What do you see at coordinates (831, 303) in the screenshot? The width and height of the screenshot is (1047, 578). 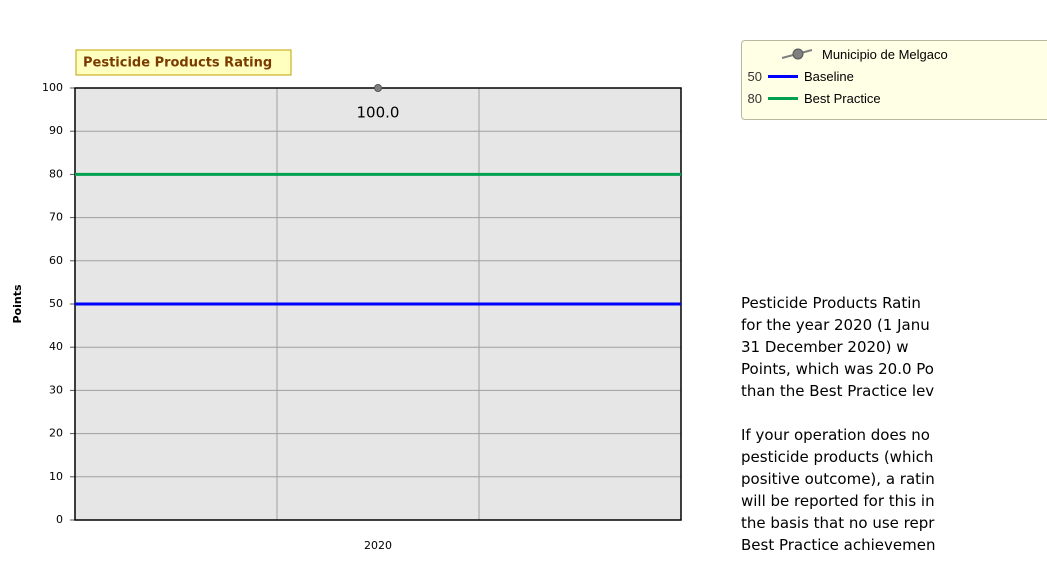 I see `text-line: Pesticide Products Ratin` at bounding box center [831, 303].